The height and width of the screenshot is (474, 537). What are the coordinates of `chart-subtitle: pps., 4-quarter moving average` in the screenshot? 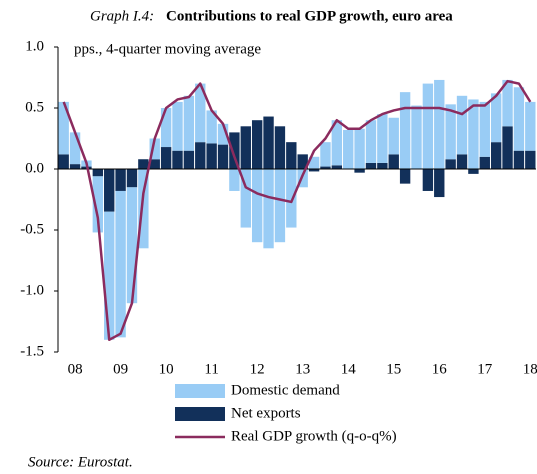 It's located at (167, 49).